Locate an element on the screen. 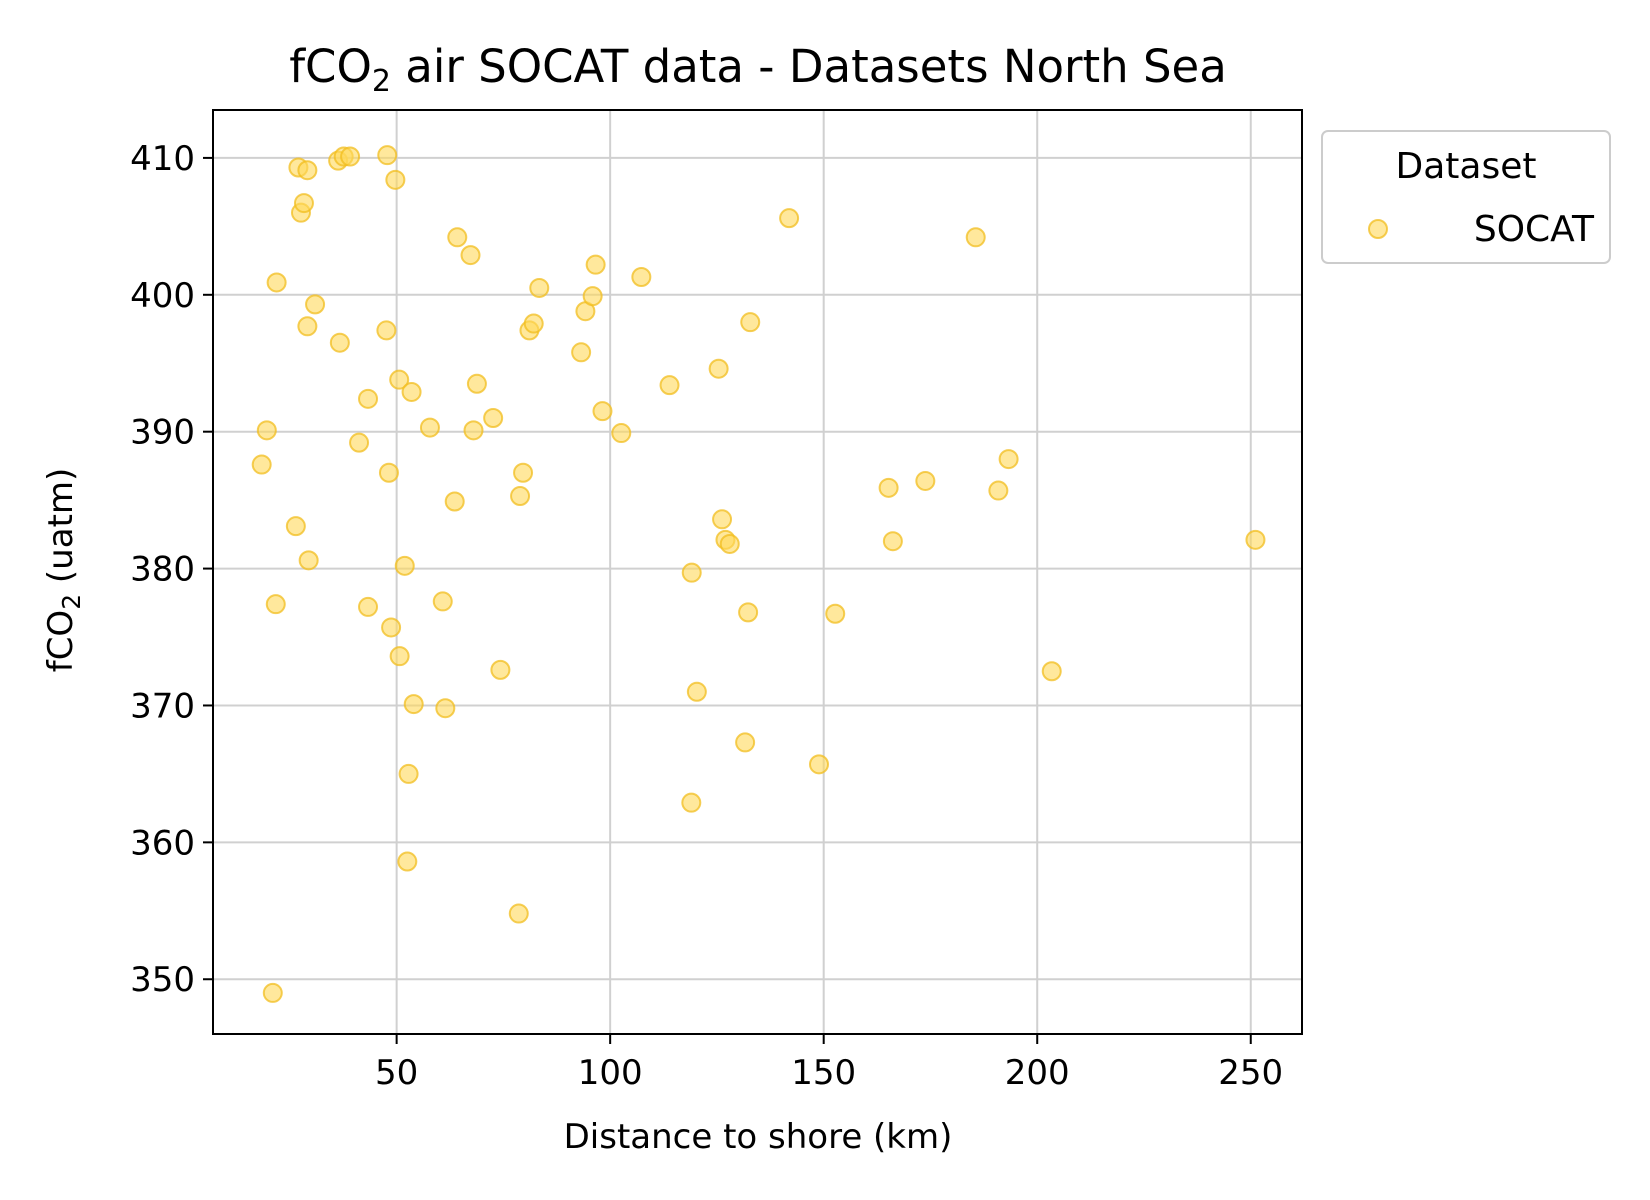  y-axis-ticks: 350 360 370 380 390 400 410 is located at coordinates (171, 569).